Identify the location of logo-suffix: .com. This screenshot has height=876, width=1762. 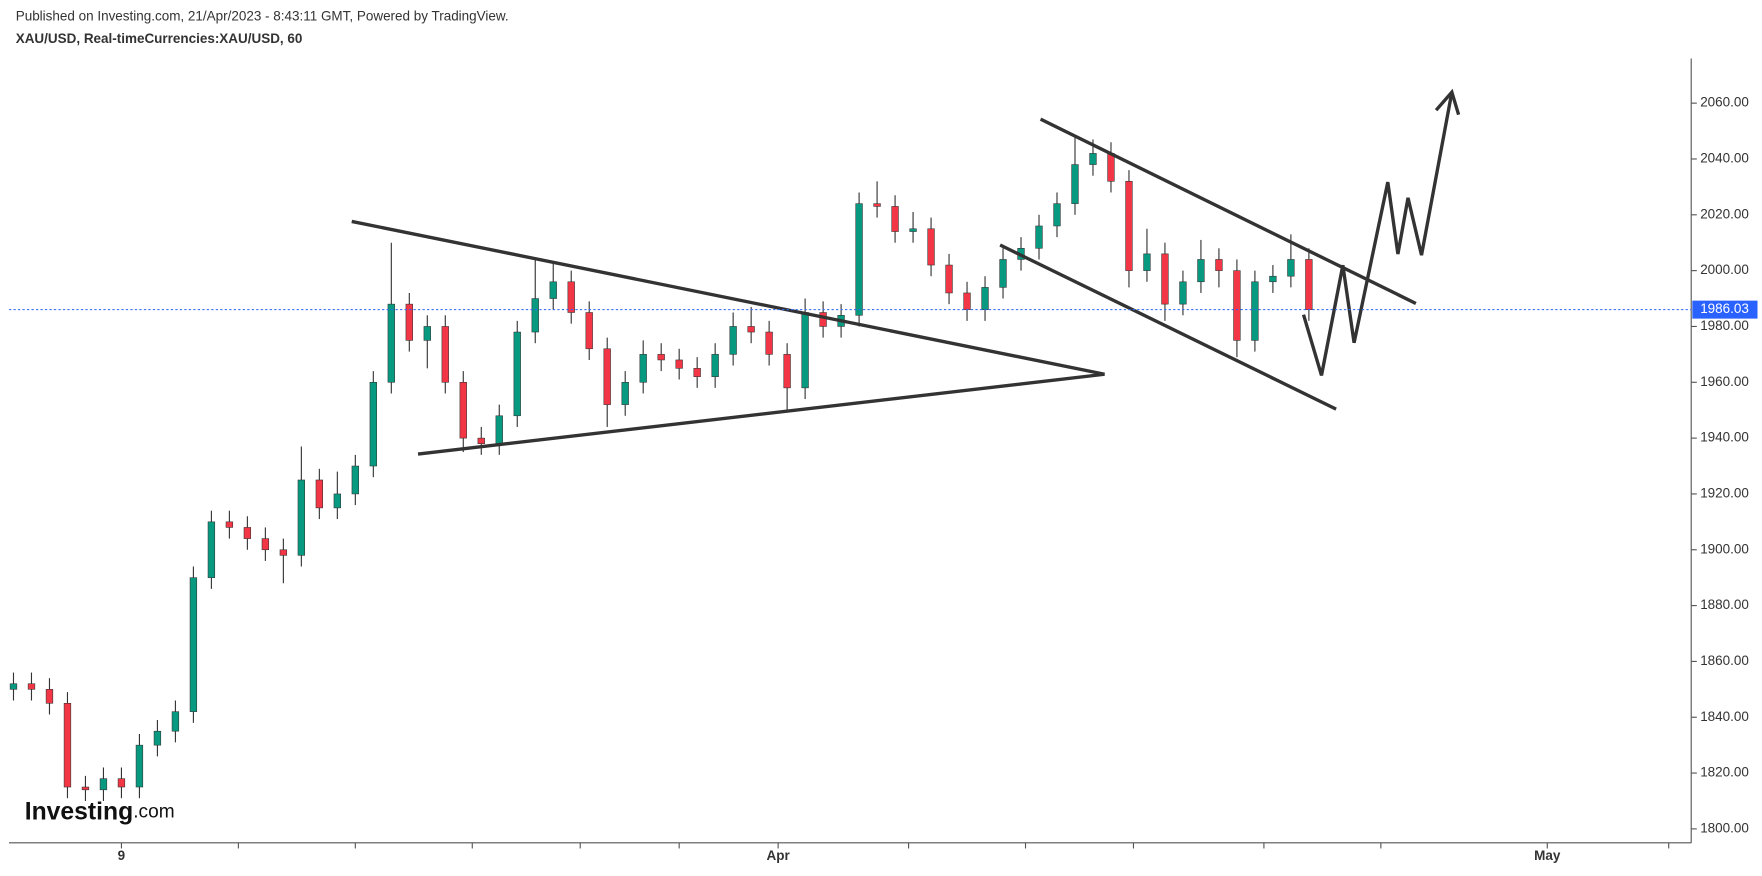
(153, 812).